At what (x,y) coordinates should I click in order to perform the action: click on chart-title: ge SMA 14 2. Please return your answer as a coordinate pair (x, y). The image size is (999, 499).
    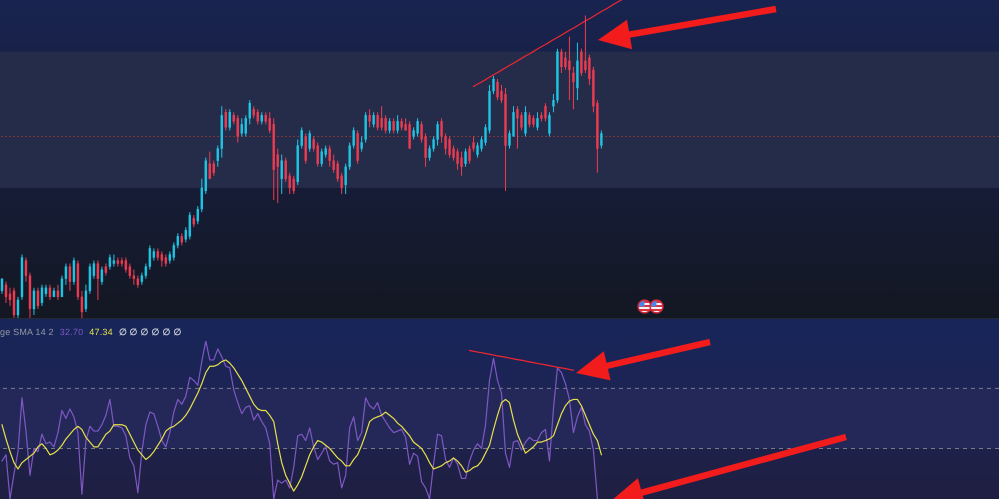
    Looking at the image, I should click on (27, 332).